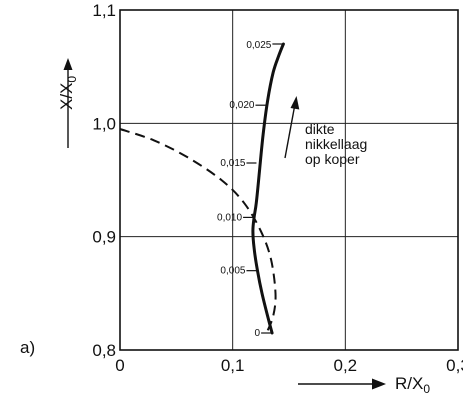 This screenshot has height=407, width=463. I want to click on point-label: 0,005, so click(232, 271).